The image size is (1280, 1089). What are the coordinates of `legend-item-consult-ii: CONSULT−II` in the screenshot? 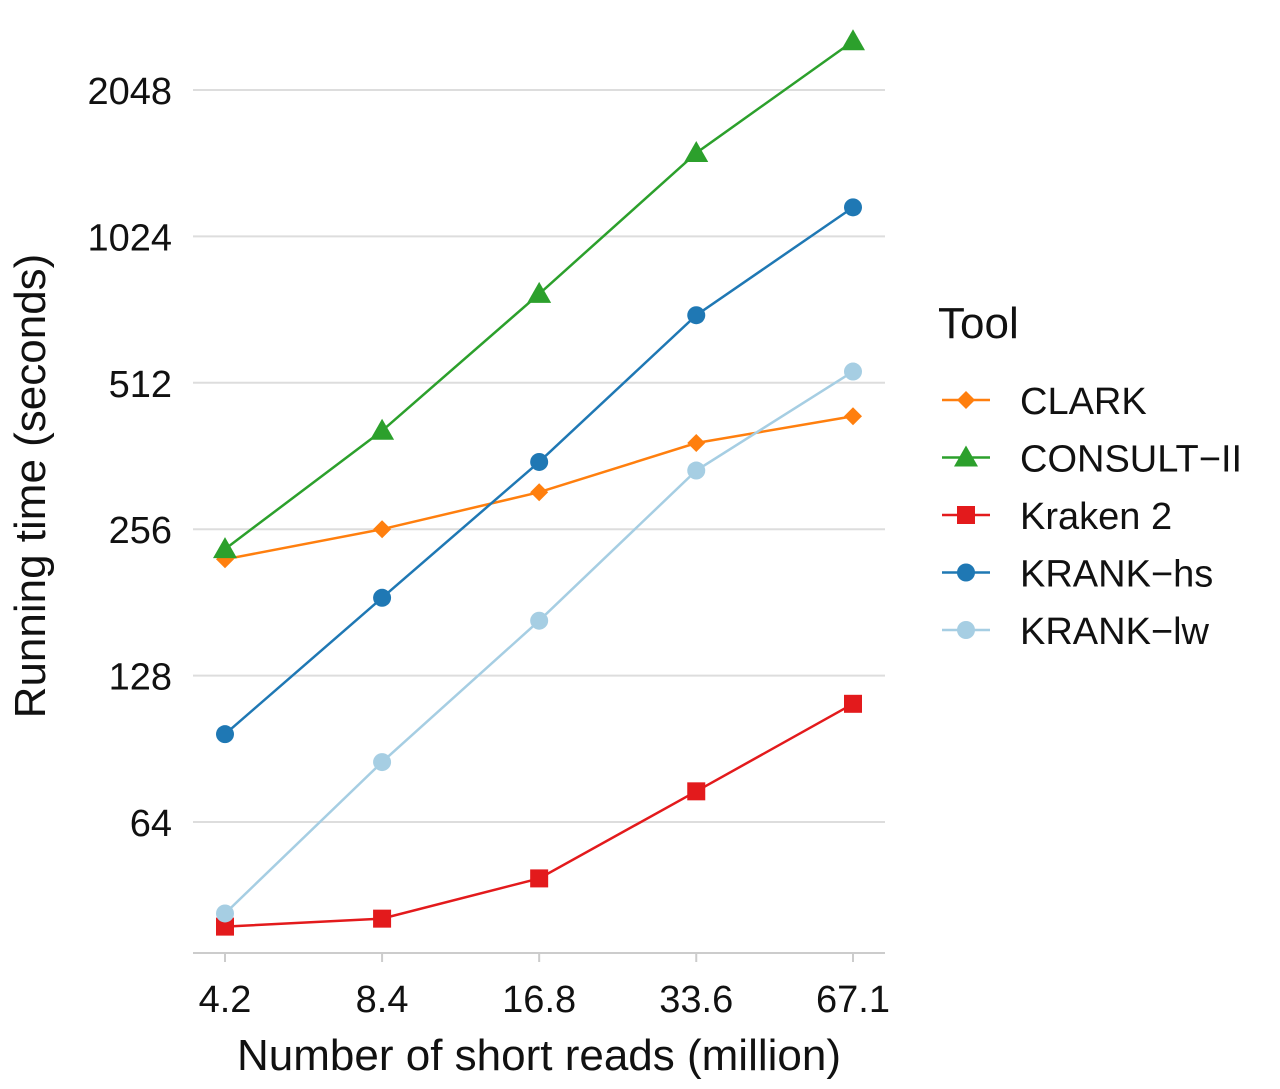 It's located at (1092, 460).